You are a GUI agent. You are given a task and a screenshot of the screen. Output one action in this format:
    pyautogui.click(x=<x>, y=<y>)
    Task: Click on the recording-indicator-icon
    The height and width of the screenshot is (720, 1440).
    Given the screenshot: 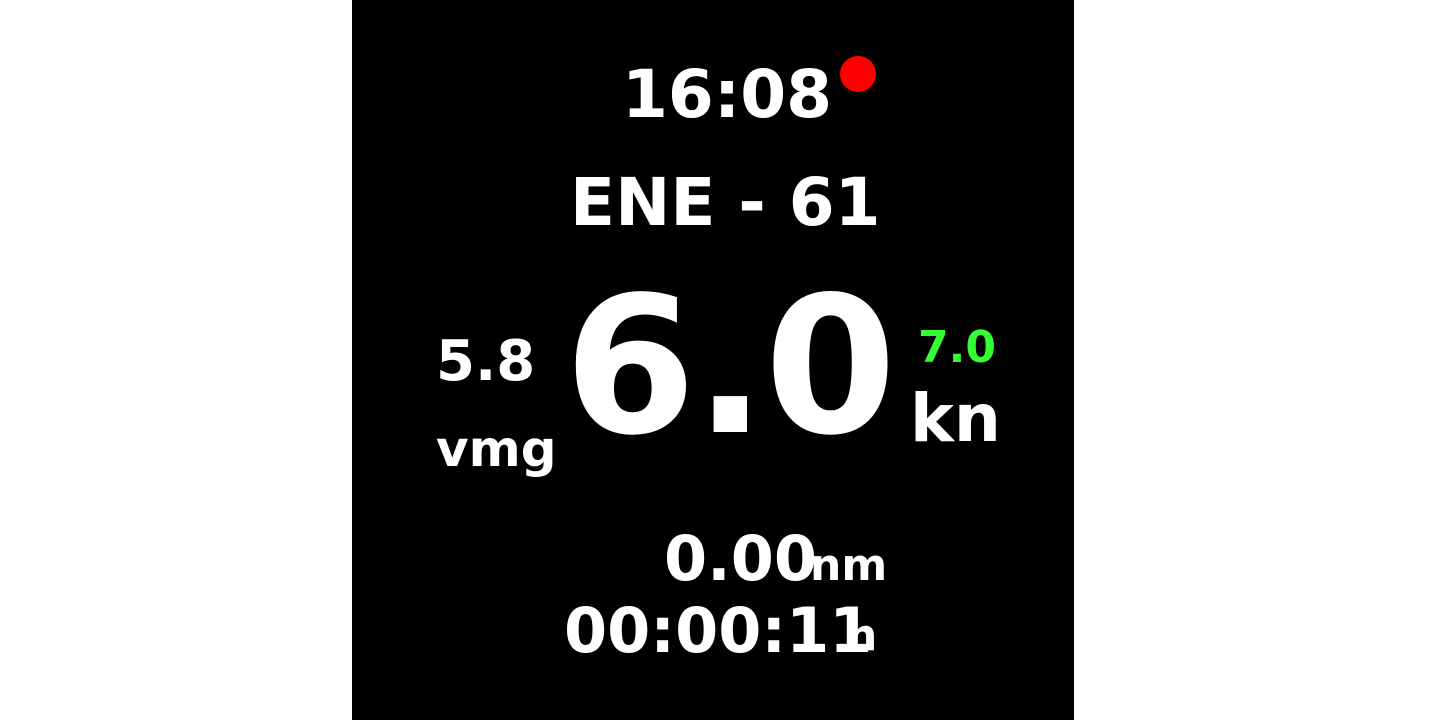 What is the action you would take?
    pyautogui.click(x=858, y=74)
    